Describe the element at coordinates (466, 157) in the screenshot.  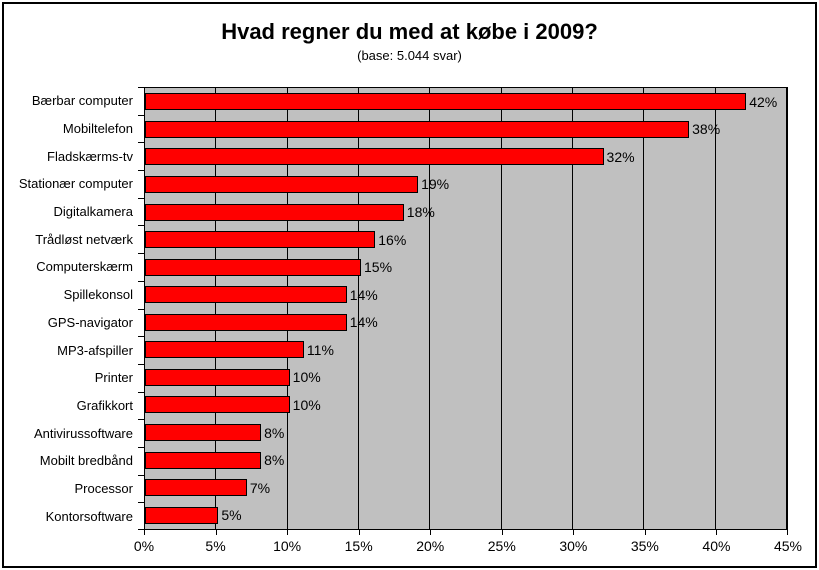
I see `bar-row: 32%` at that location.